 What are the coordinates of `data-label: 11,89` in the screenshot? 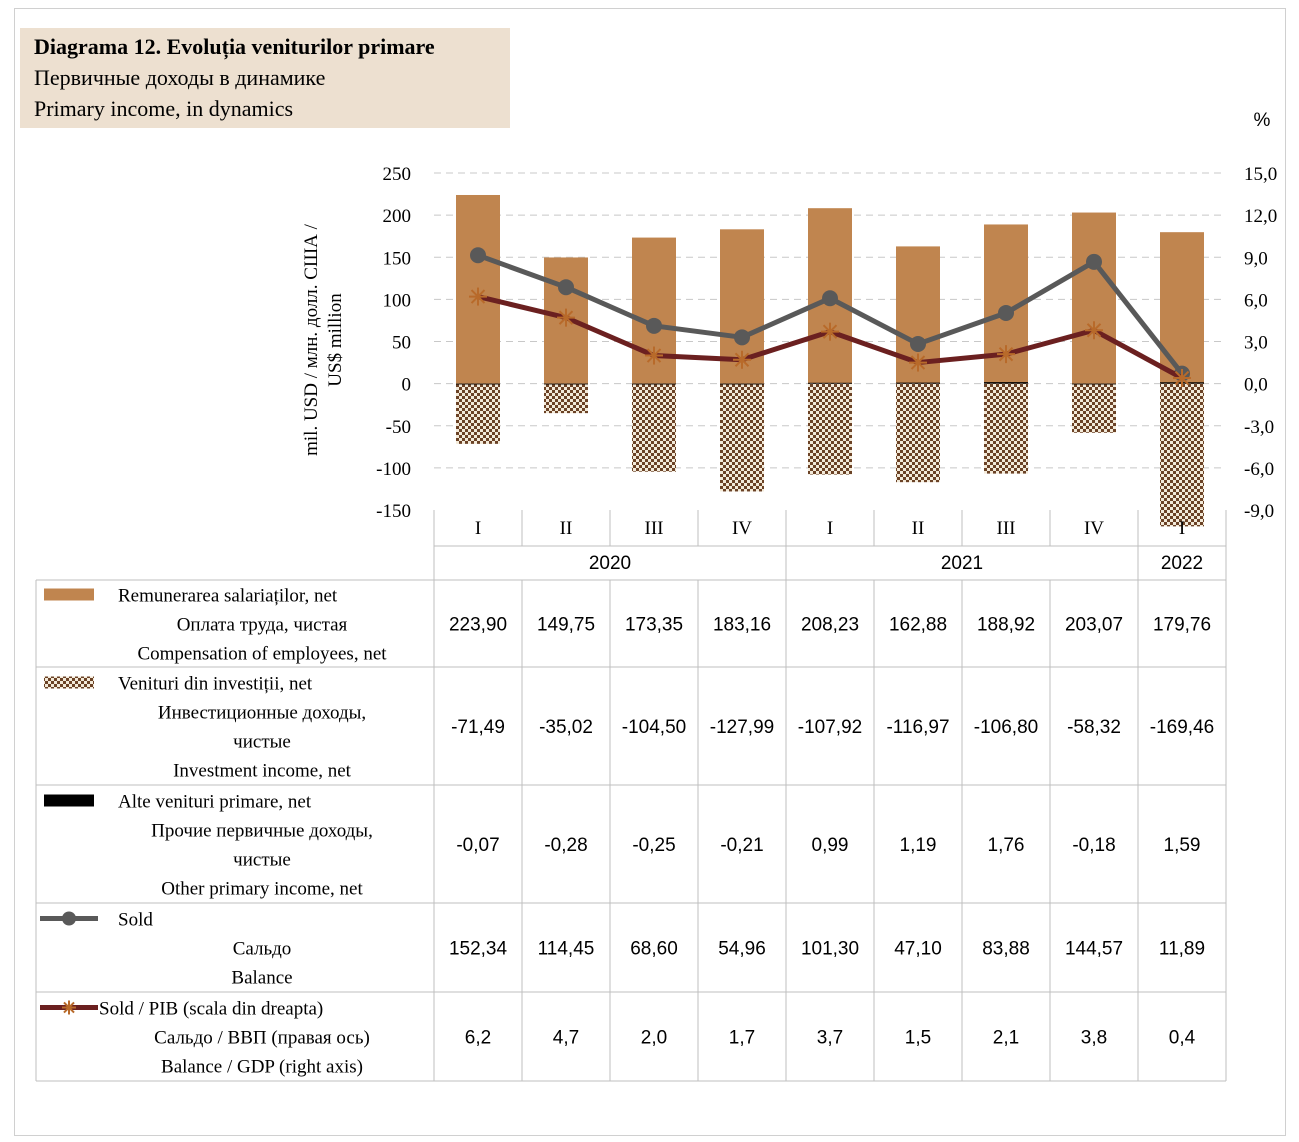 It's located at (1182, 949).